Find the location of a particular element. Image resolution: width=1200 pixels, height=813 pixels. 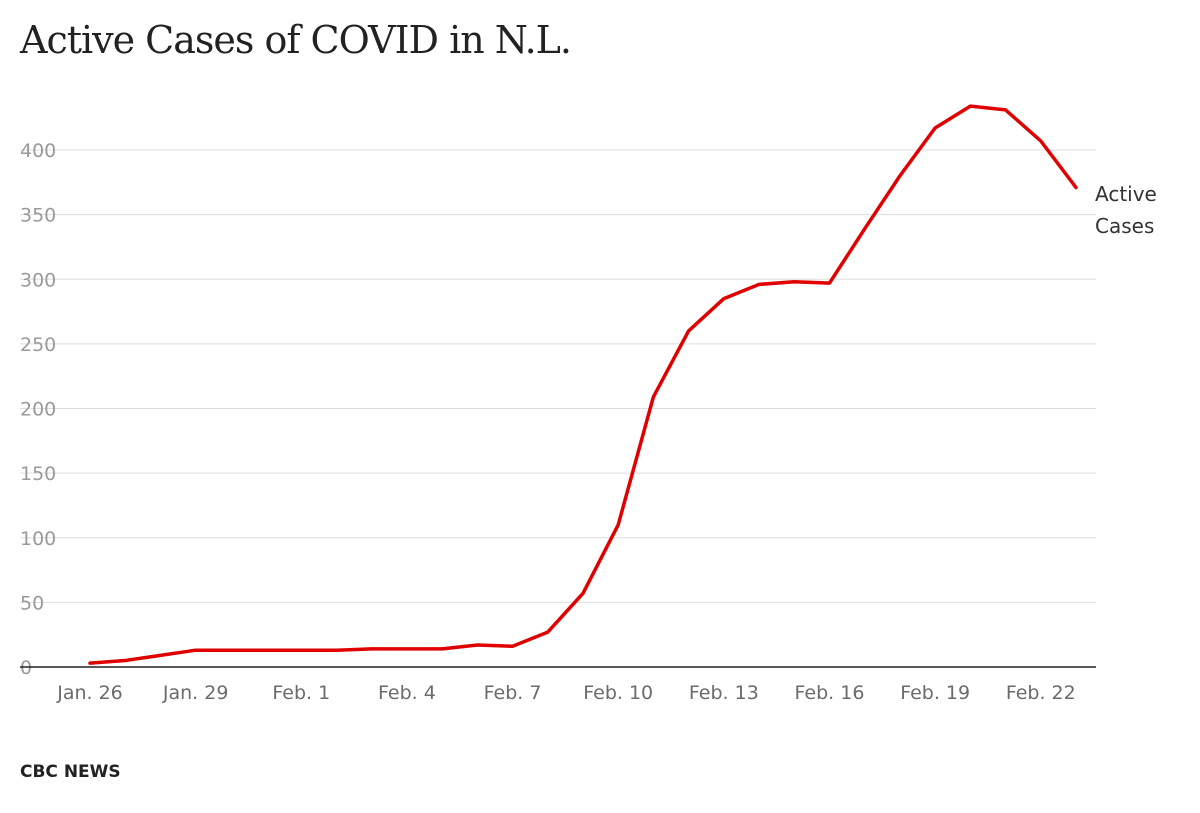

source-credit: CBC NEWS is located at coordinates (70, 772).